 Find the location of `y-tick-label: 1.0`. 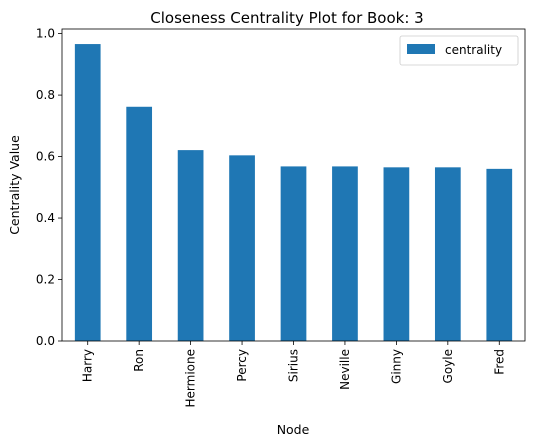

y-tick-label: 1.0 is located at coordinates (45, 34).